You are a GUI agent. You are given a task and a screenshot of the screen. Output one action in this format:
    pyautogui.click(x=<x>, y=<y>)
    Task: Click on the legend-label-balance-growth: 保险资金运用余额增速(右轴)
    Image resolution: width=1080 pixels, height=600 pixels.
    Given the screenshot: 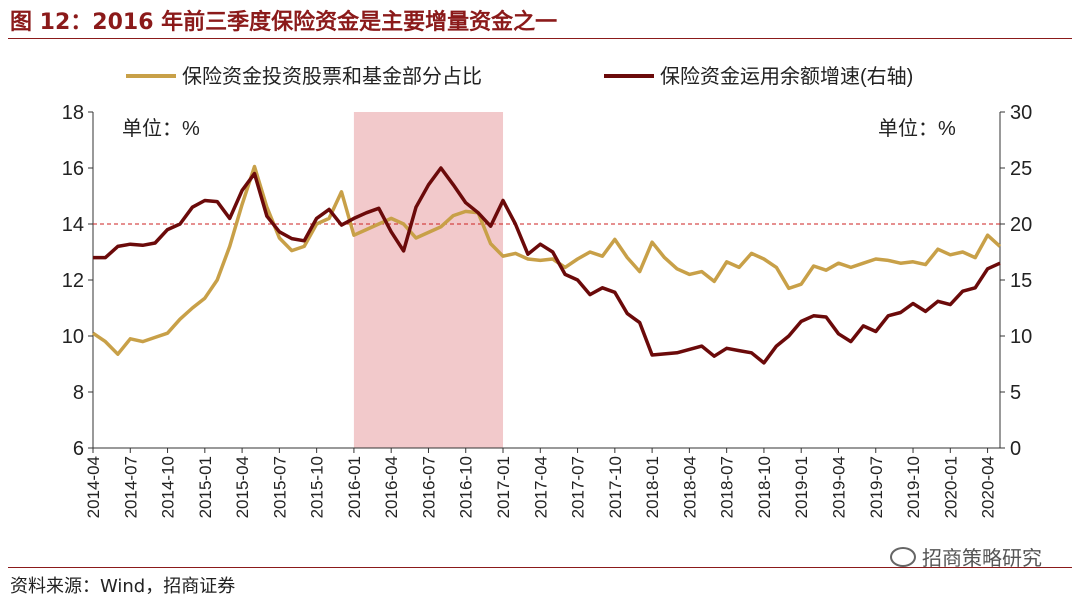 What is the action you would take?
    pyautogui.click(x=786, y=76)
    